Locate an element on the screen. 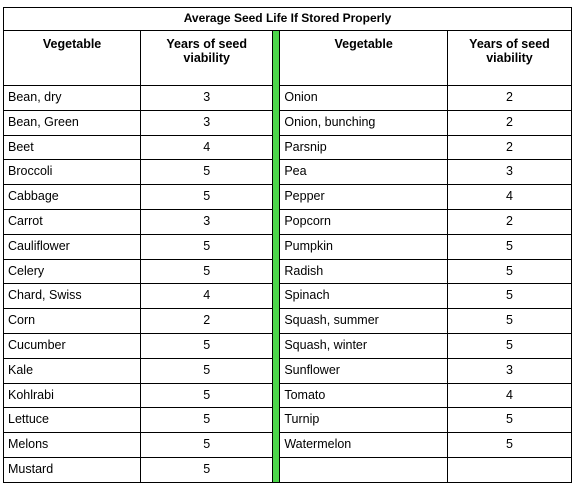 The image size is (574, 483). left-vegetable-cell: Kale is located at coordinates (72, 370).